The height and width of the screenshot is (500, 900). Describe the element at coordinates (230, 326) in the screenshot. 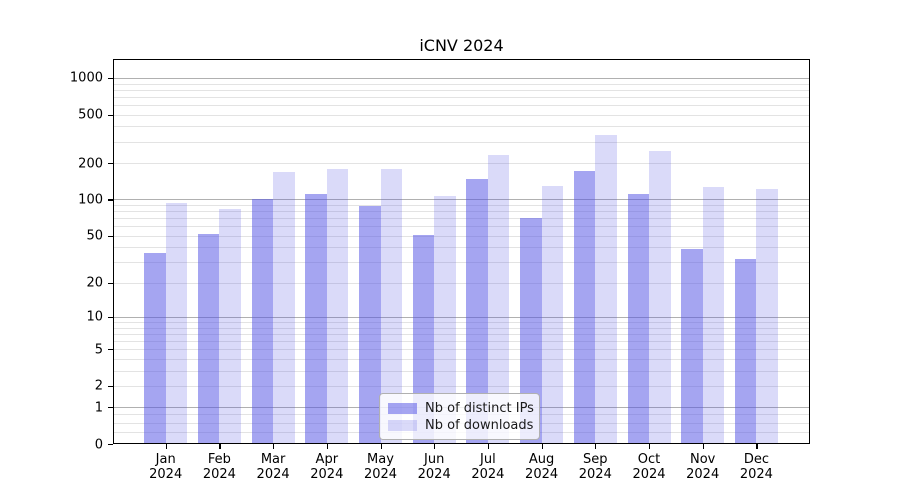

I see `bar-downloads-feb` at that location.